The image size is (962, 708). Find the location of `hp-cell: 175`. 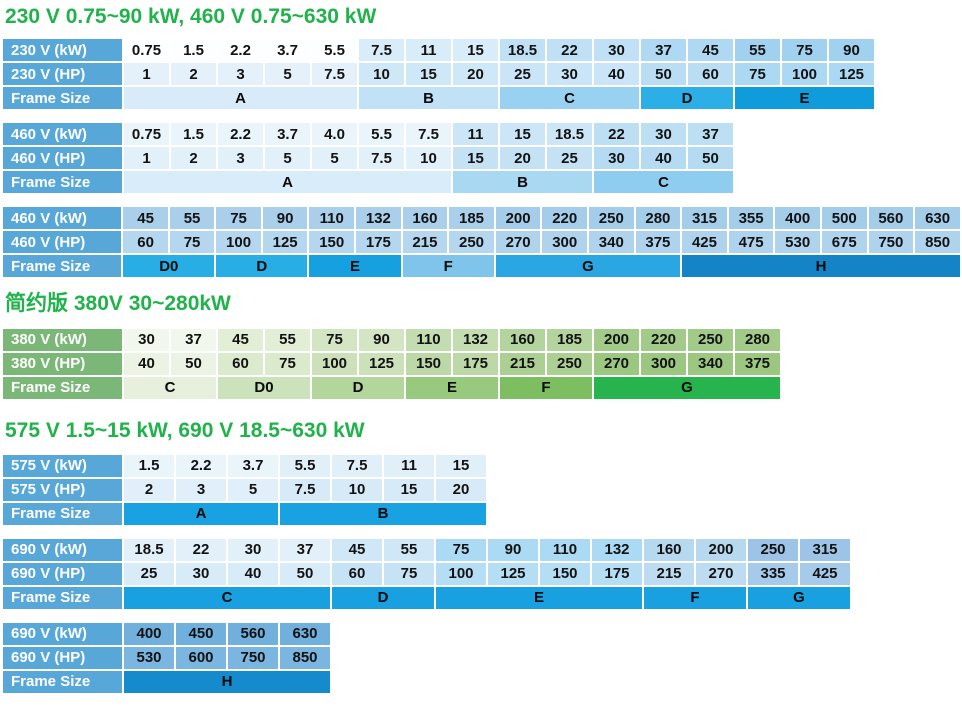

hp-cell: 175 is located at coordinates (475, 363).